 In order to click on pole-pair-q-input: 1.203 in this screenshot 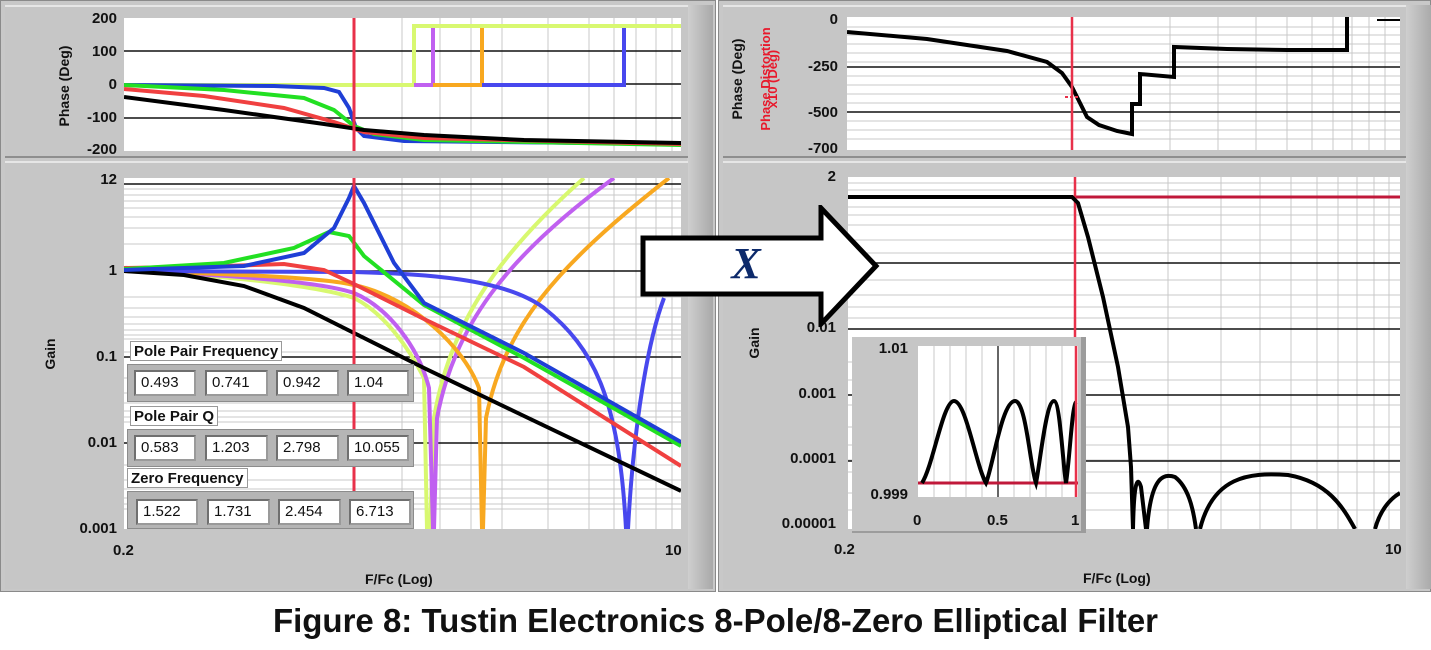, I will do `click(236, 448)`.